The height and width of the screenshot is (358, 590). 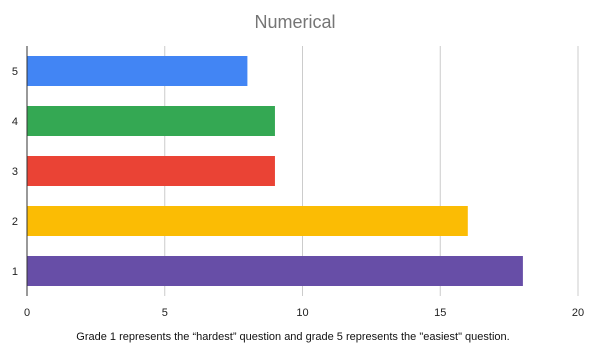 What do you see at coordinates (27, 313) in the screenshot?
I see `x-tick-label: 0` at bounding box center [27, 313].